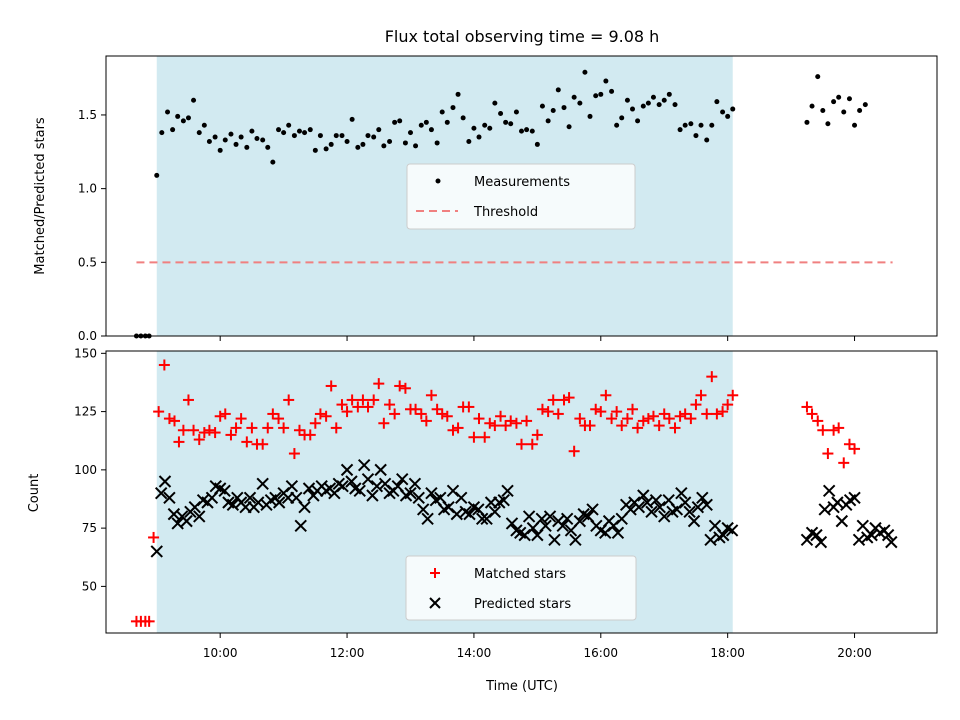  Describe the element at coordinates (600, 653) in the screenshot. I see `bottom-x-tick-label: 16:00` at that location.